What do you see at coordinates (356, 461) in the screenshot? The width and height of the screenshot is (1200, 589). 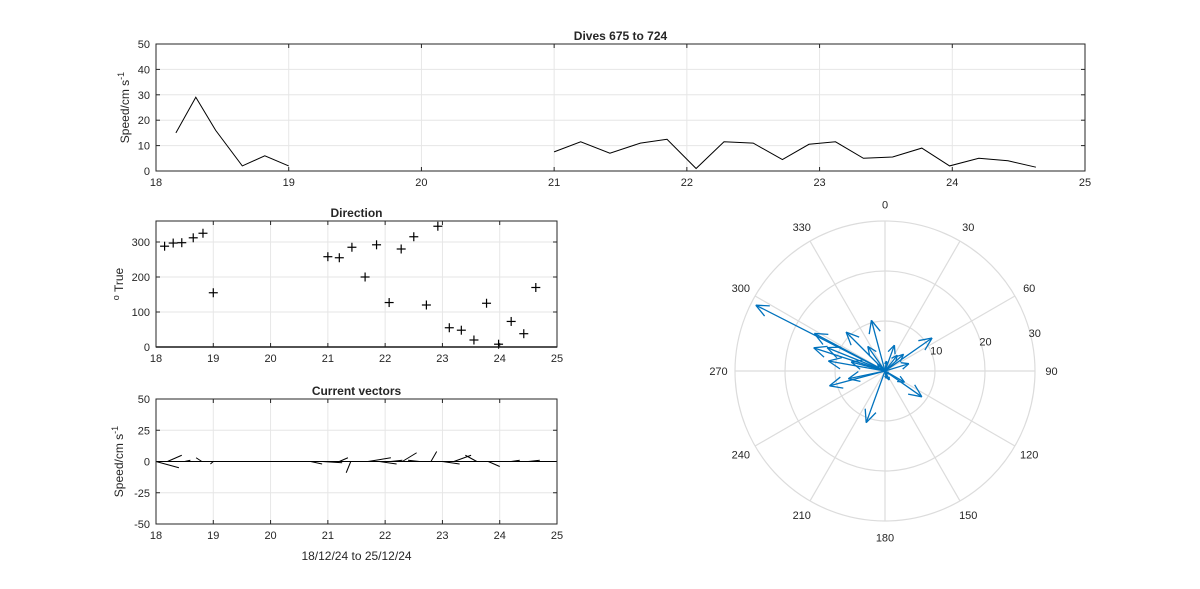 I see `axes-frame` at bounding box center [356, 461].